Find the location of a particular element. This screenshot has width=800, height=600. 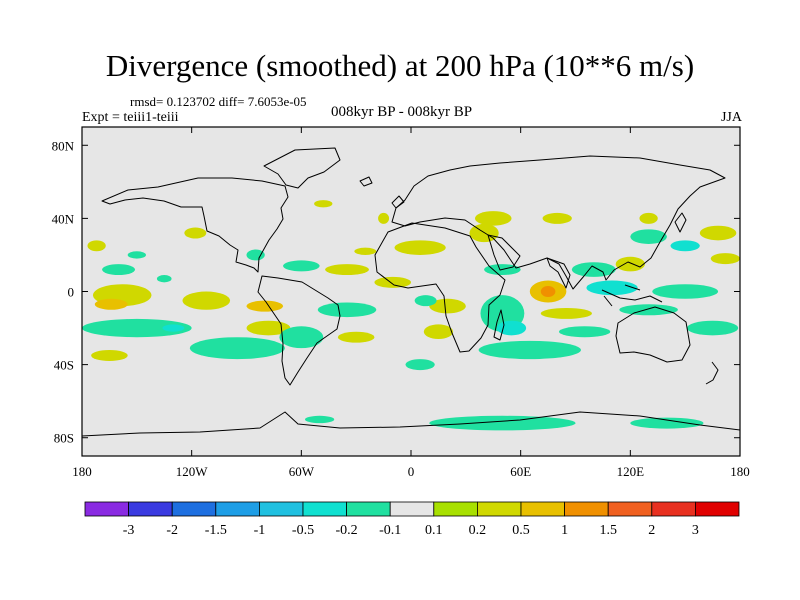

lat-tick-label: 40S is located at coordinates (64, 365).